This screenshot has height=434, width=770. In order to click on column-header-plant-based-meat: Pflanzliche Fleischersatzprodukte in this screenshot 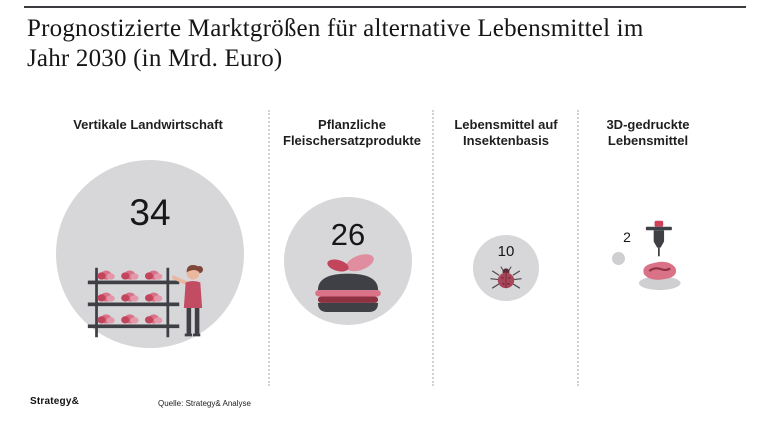, I will do `click(352, 132)`.